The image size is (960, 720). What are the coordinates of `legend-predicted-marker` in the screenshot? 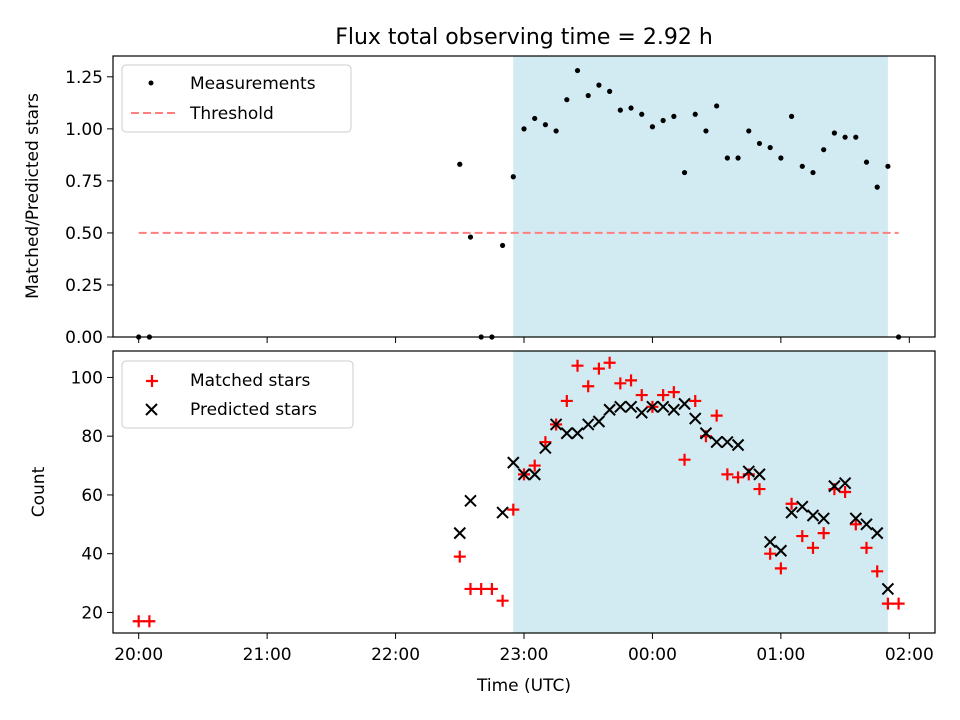 It's located at (151, 409).